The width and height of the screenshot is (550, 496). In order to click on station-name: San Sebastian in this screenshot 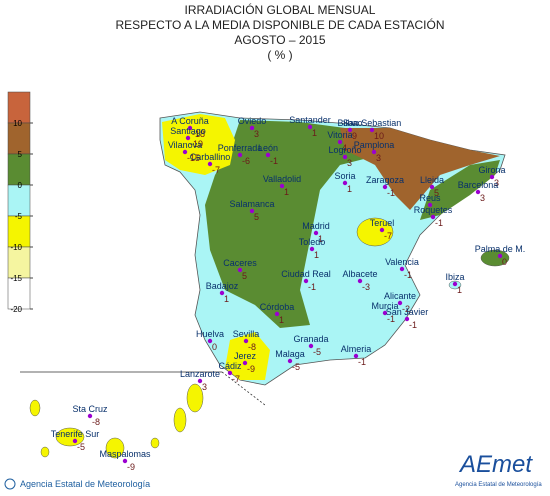, I will do `click(372, 123)`.